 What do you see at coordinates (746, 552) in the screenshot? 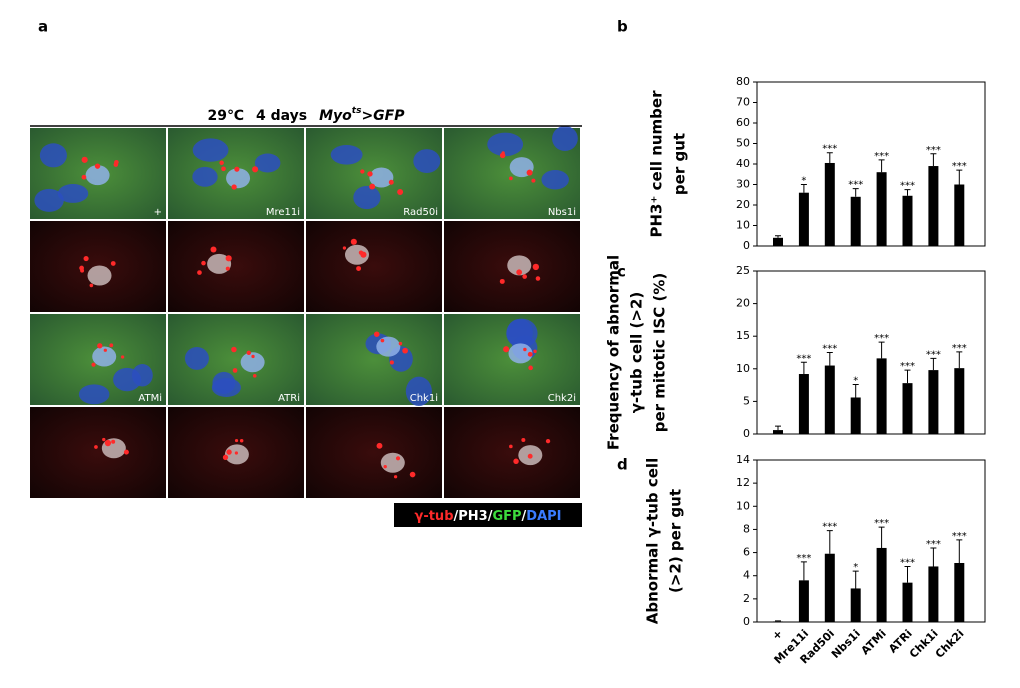
I see `y-tick-label: 6` at bounding box center [746, 552].